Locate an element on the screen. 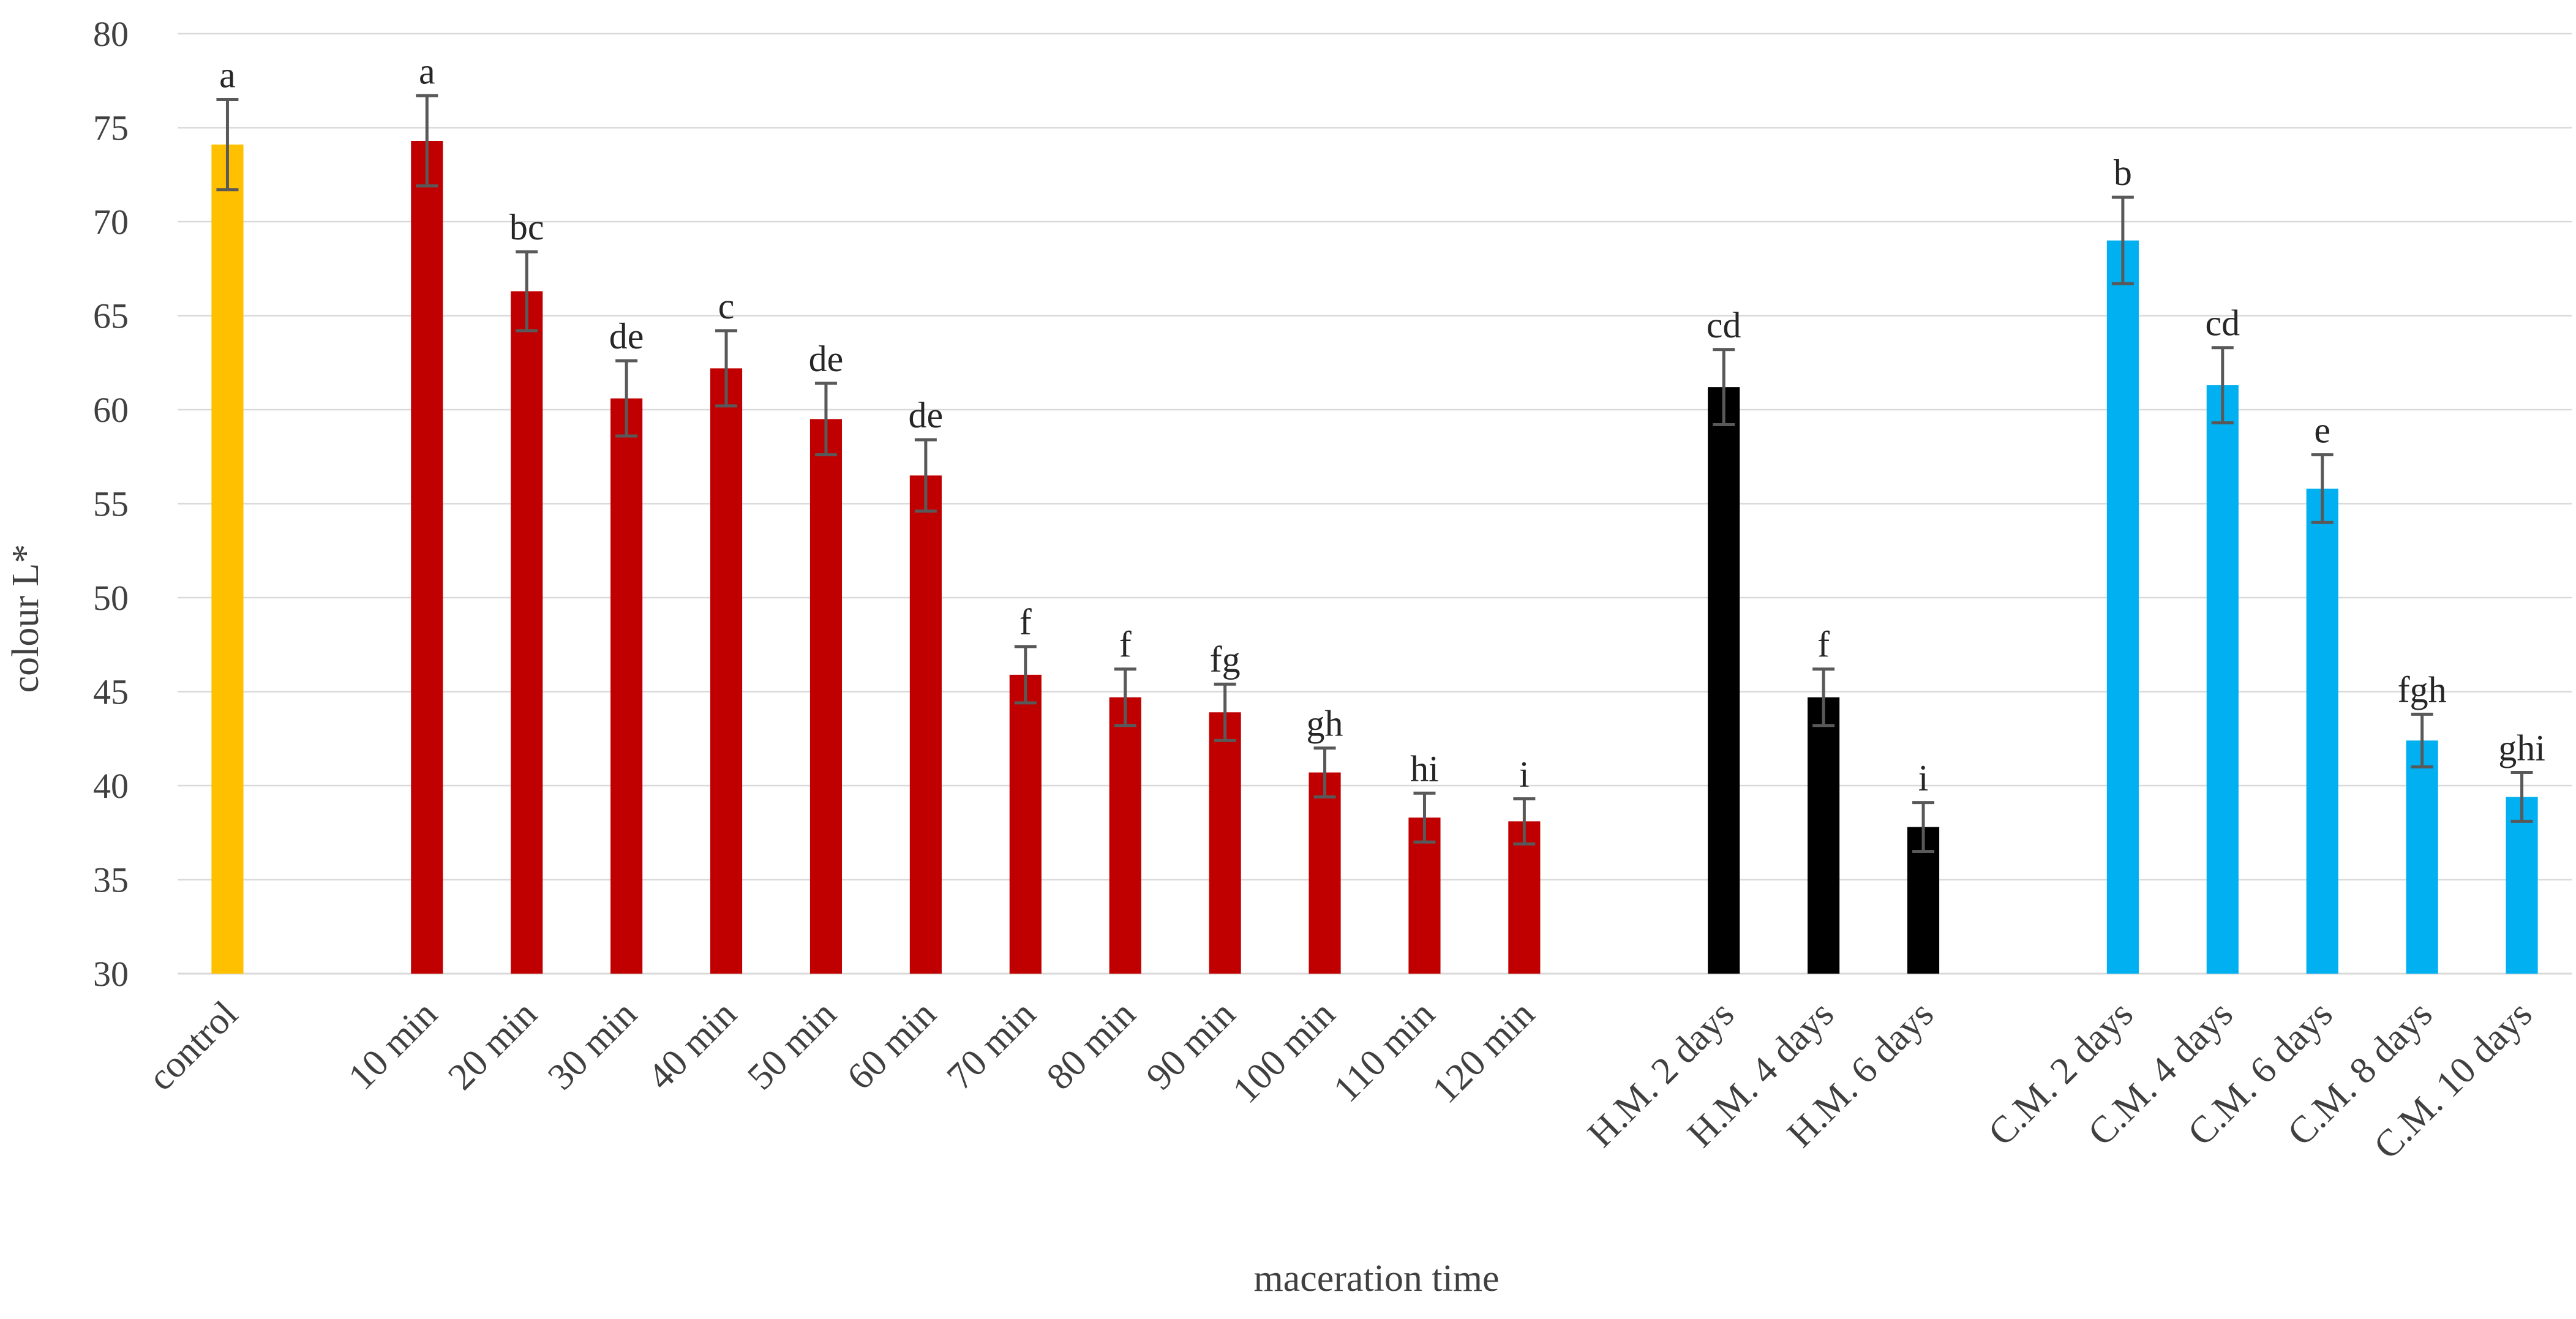 Image resolution: width=2576 pixels, height=1319 pixels. y-tick-label: 40 is located at coordinates (111, 786).